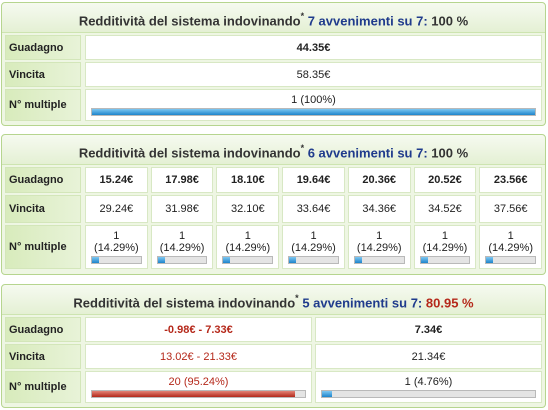  What do you see at coordinates (313, 209) in the screenshot?
I see `cell-vincita: 33.64€` at bounding box center [313, 209].